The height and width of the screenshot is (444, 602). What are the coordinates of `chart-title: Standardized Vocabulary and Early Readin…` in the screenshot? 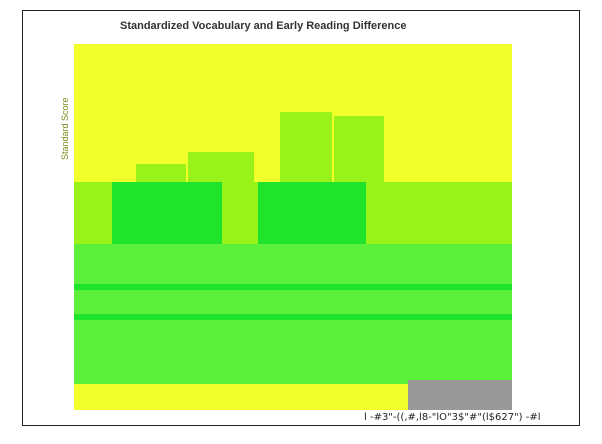 It's located at (263, 26).